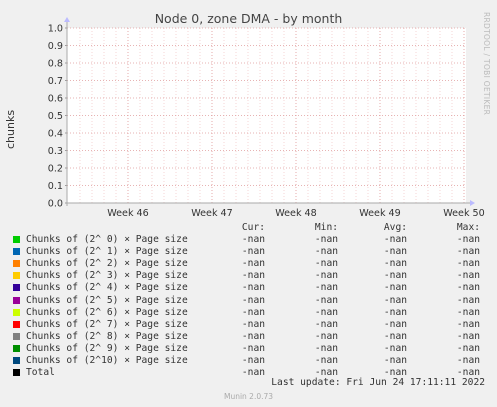 Image resolution: width=497 pixels, height=407 pixels. I want to click on legend-label: Chunks of (2^ 3) × Page size, so click(107, 276).